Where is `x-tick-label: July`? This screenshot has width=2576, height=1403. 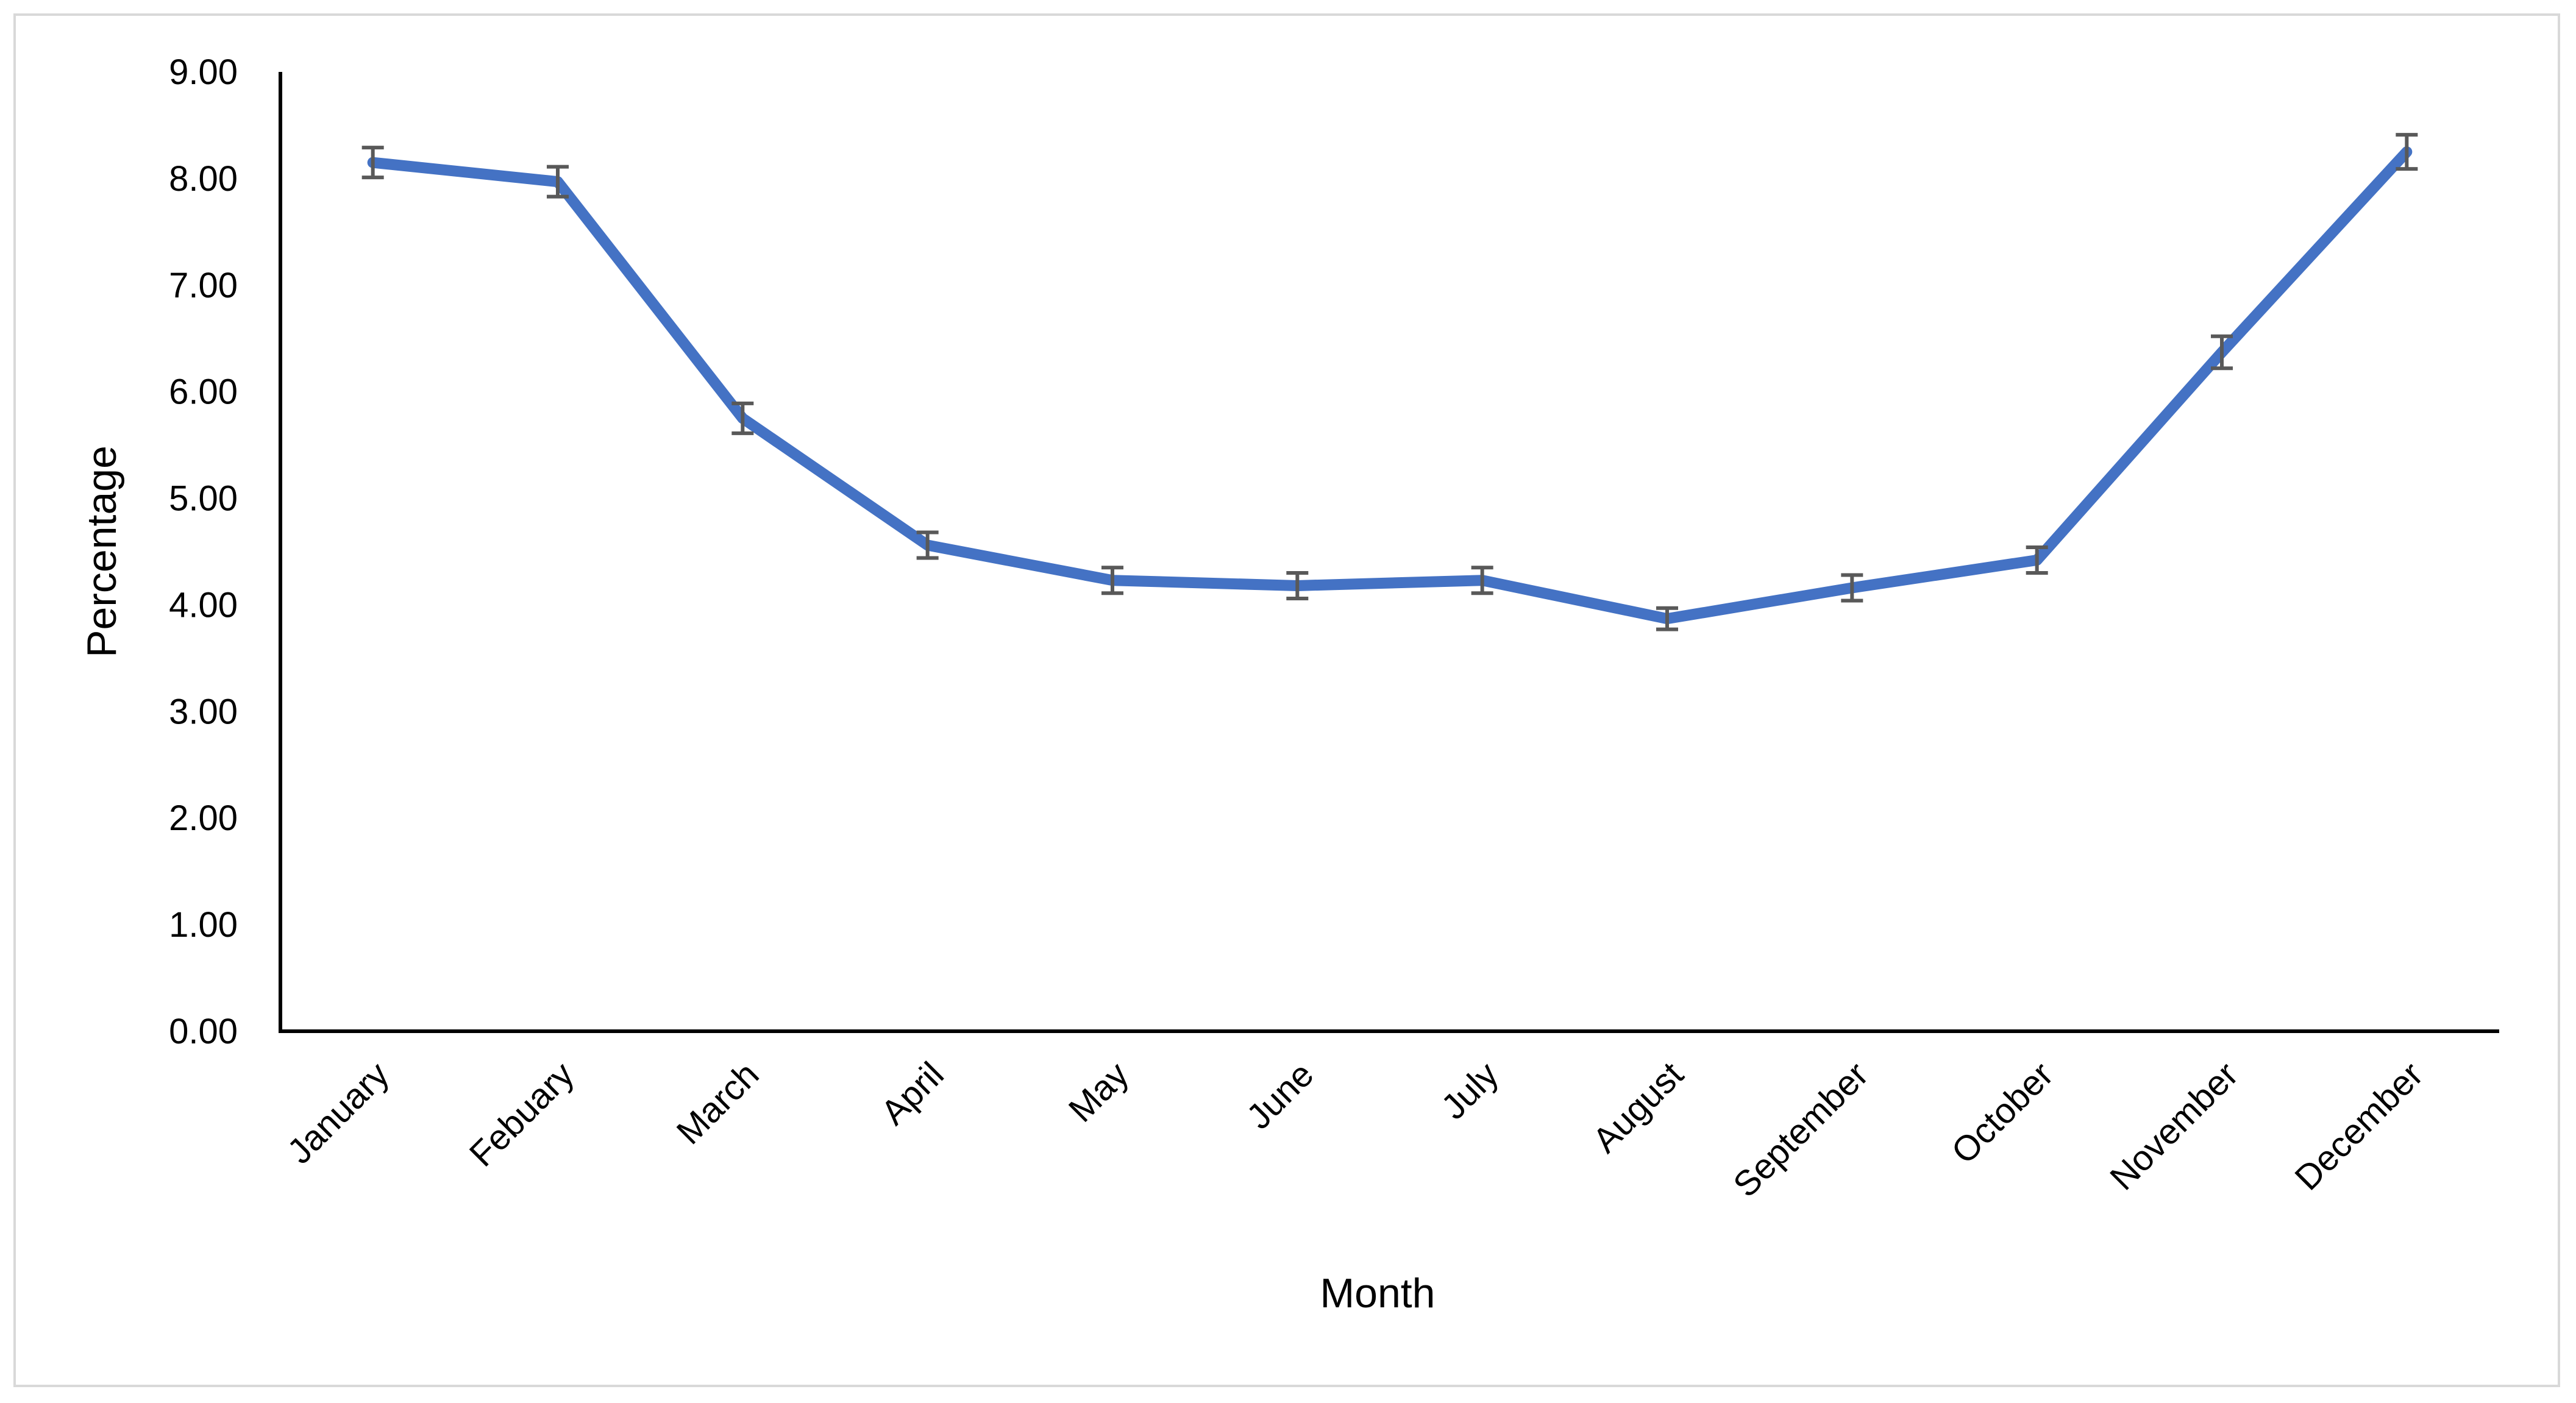 x-tick-label: July is located at coordinates (1470, 1090).